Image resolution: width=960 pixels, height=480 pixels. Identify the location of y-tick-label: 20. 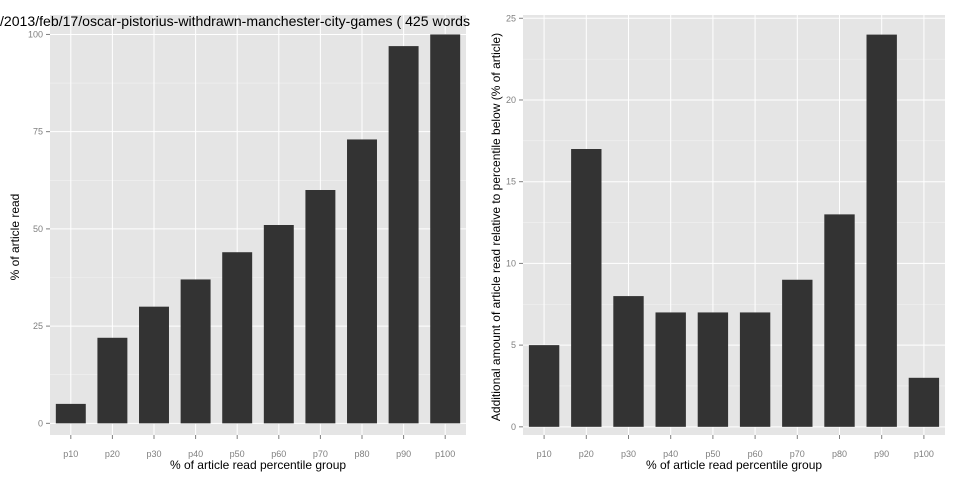
(511, 100).